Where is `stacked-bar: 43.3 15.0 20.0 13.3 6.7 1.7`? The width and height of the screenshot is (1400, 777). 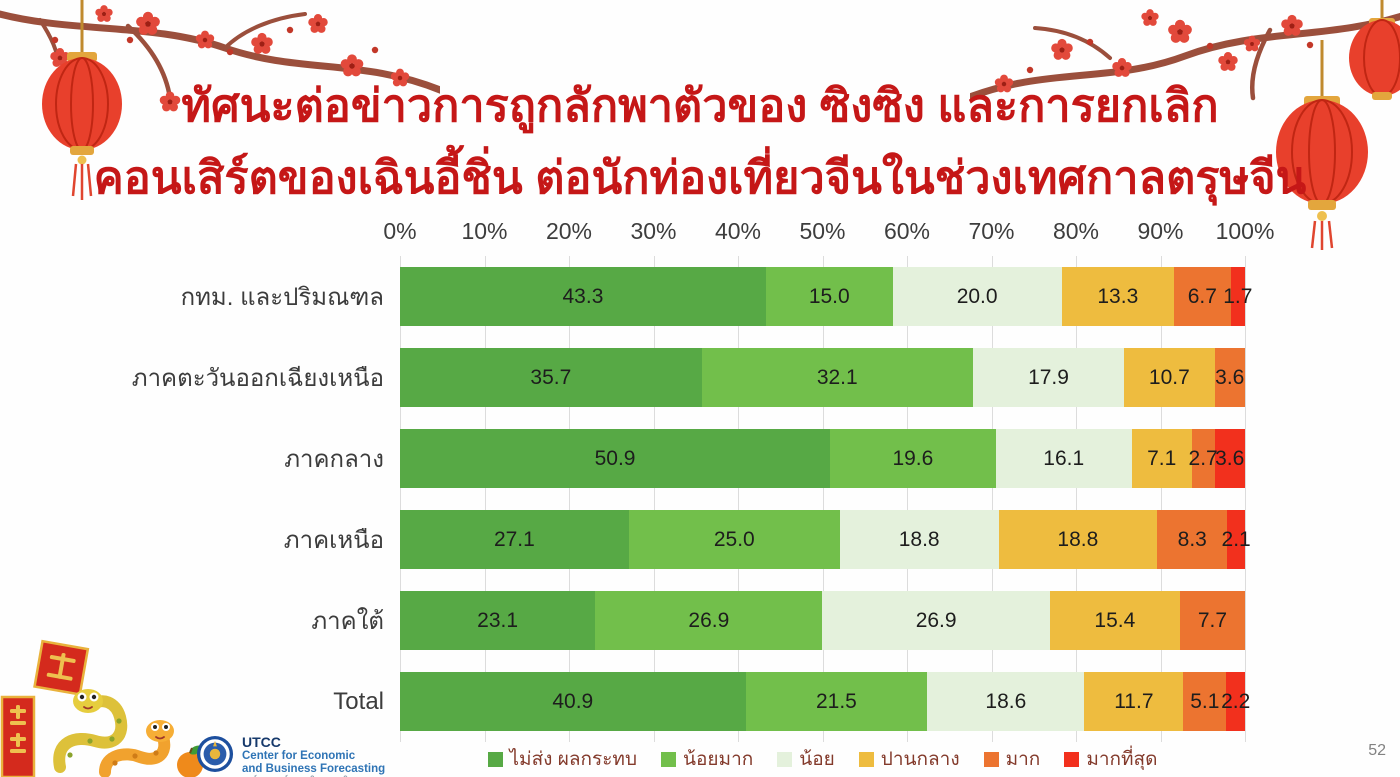 stacked-bar: 43.3 15.0 20.0 13.3 6.7 1.7 is located at coordinates (826, 296).